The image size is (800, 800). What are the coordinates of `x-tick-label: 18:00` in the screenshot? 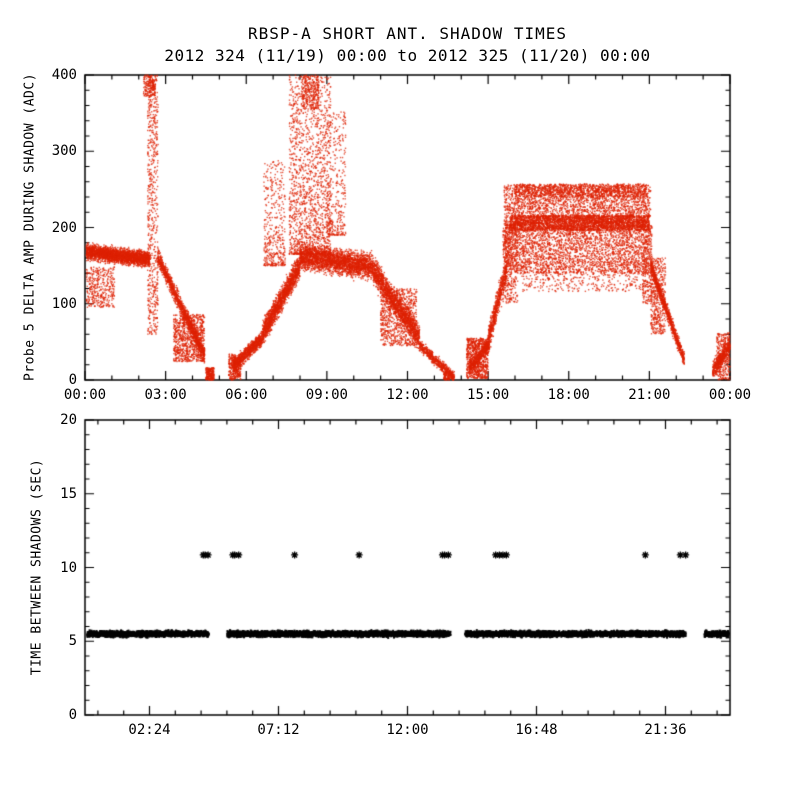 It's located at (568, 395).